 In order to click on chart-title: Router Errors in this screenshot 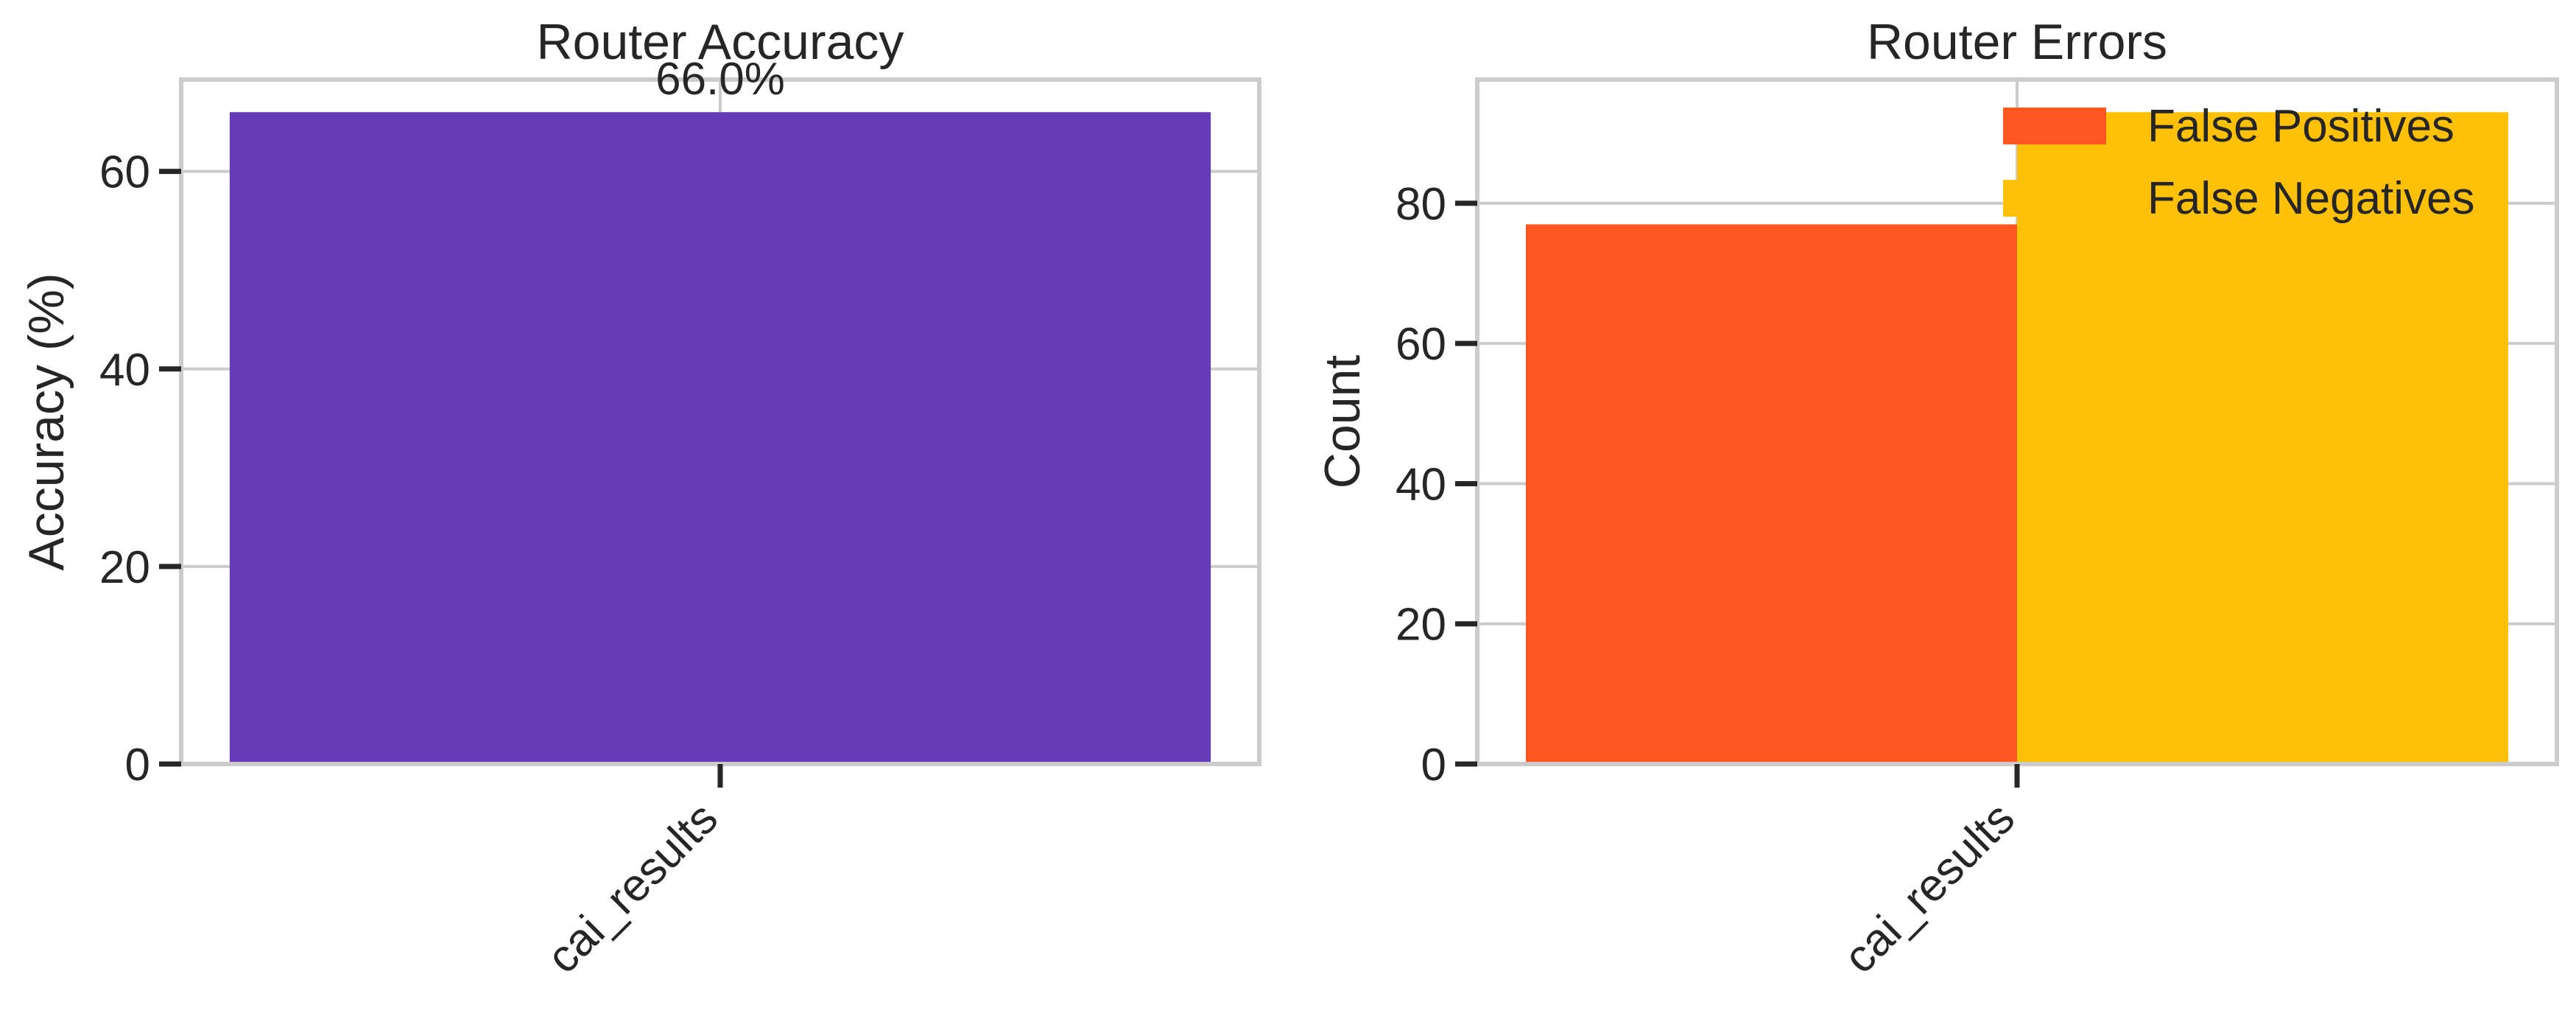, I will do `click(2017, 42)`.